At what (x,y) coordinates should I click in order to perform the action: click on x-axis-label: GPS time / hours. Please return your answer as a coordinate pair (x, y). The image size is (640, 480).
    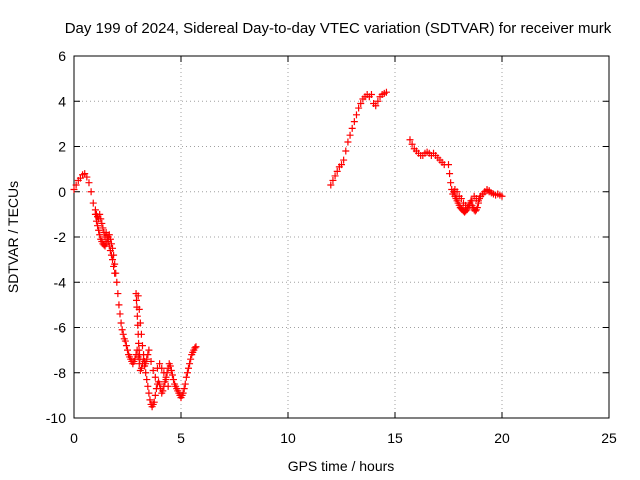
    Looking at the image, I should click on (341, 466).